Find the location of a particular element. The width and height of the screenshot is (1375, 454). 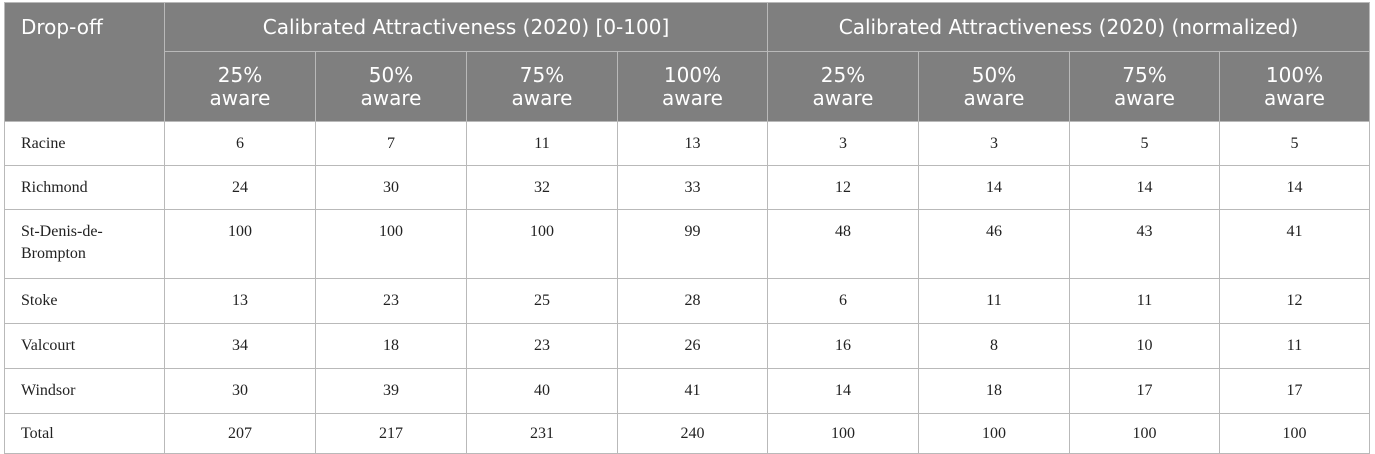

row-label: Richmond is located at coordinates (84, 187).